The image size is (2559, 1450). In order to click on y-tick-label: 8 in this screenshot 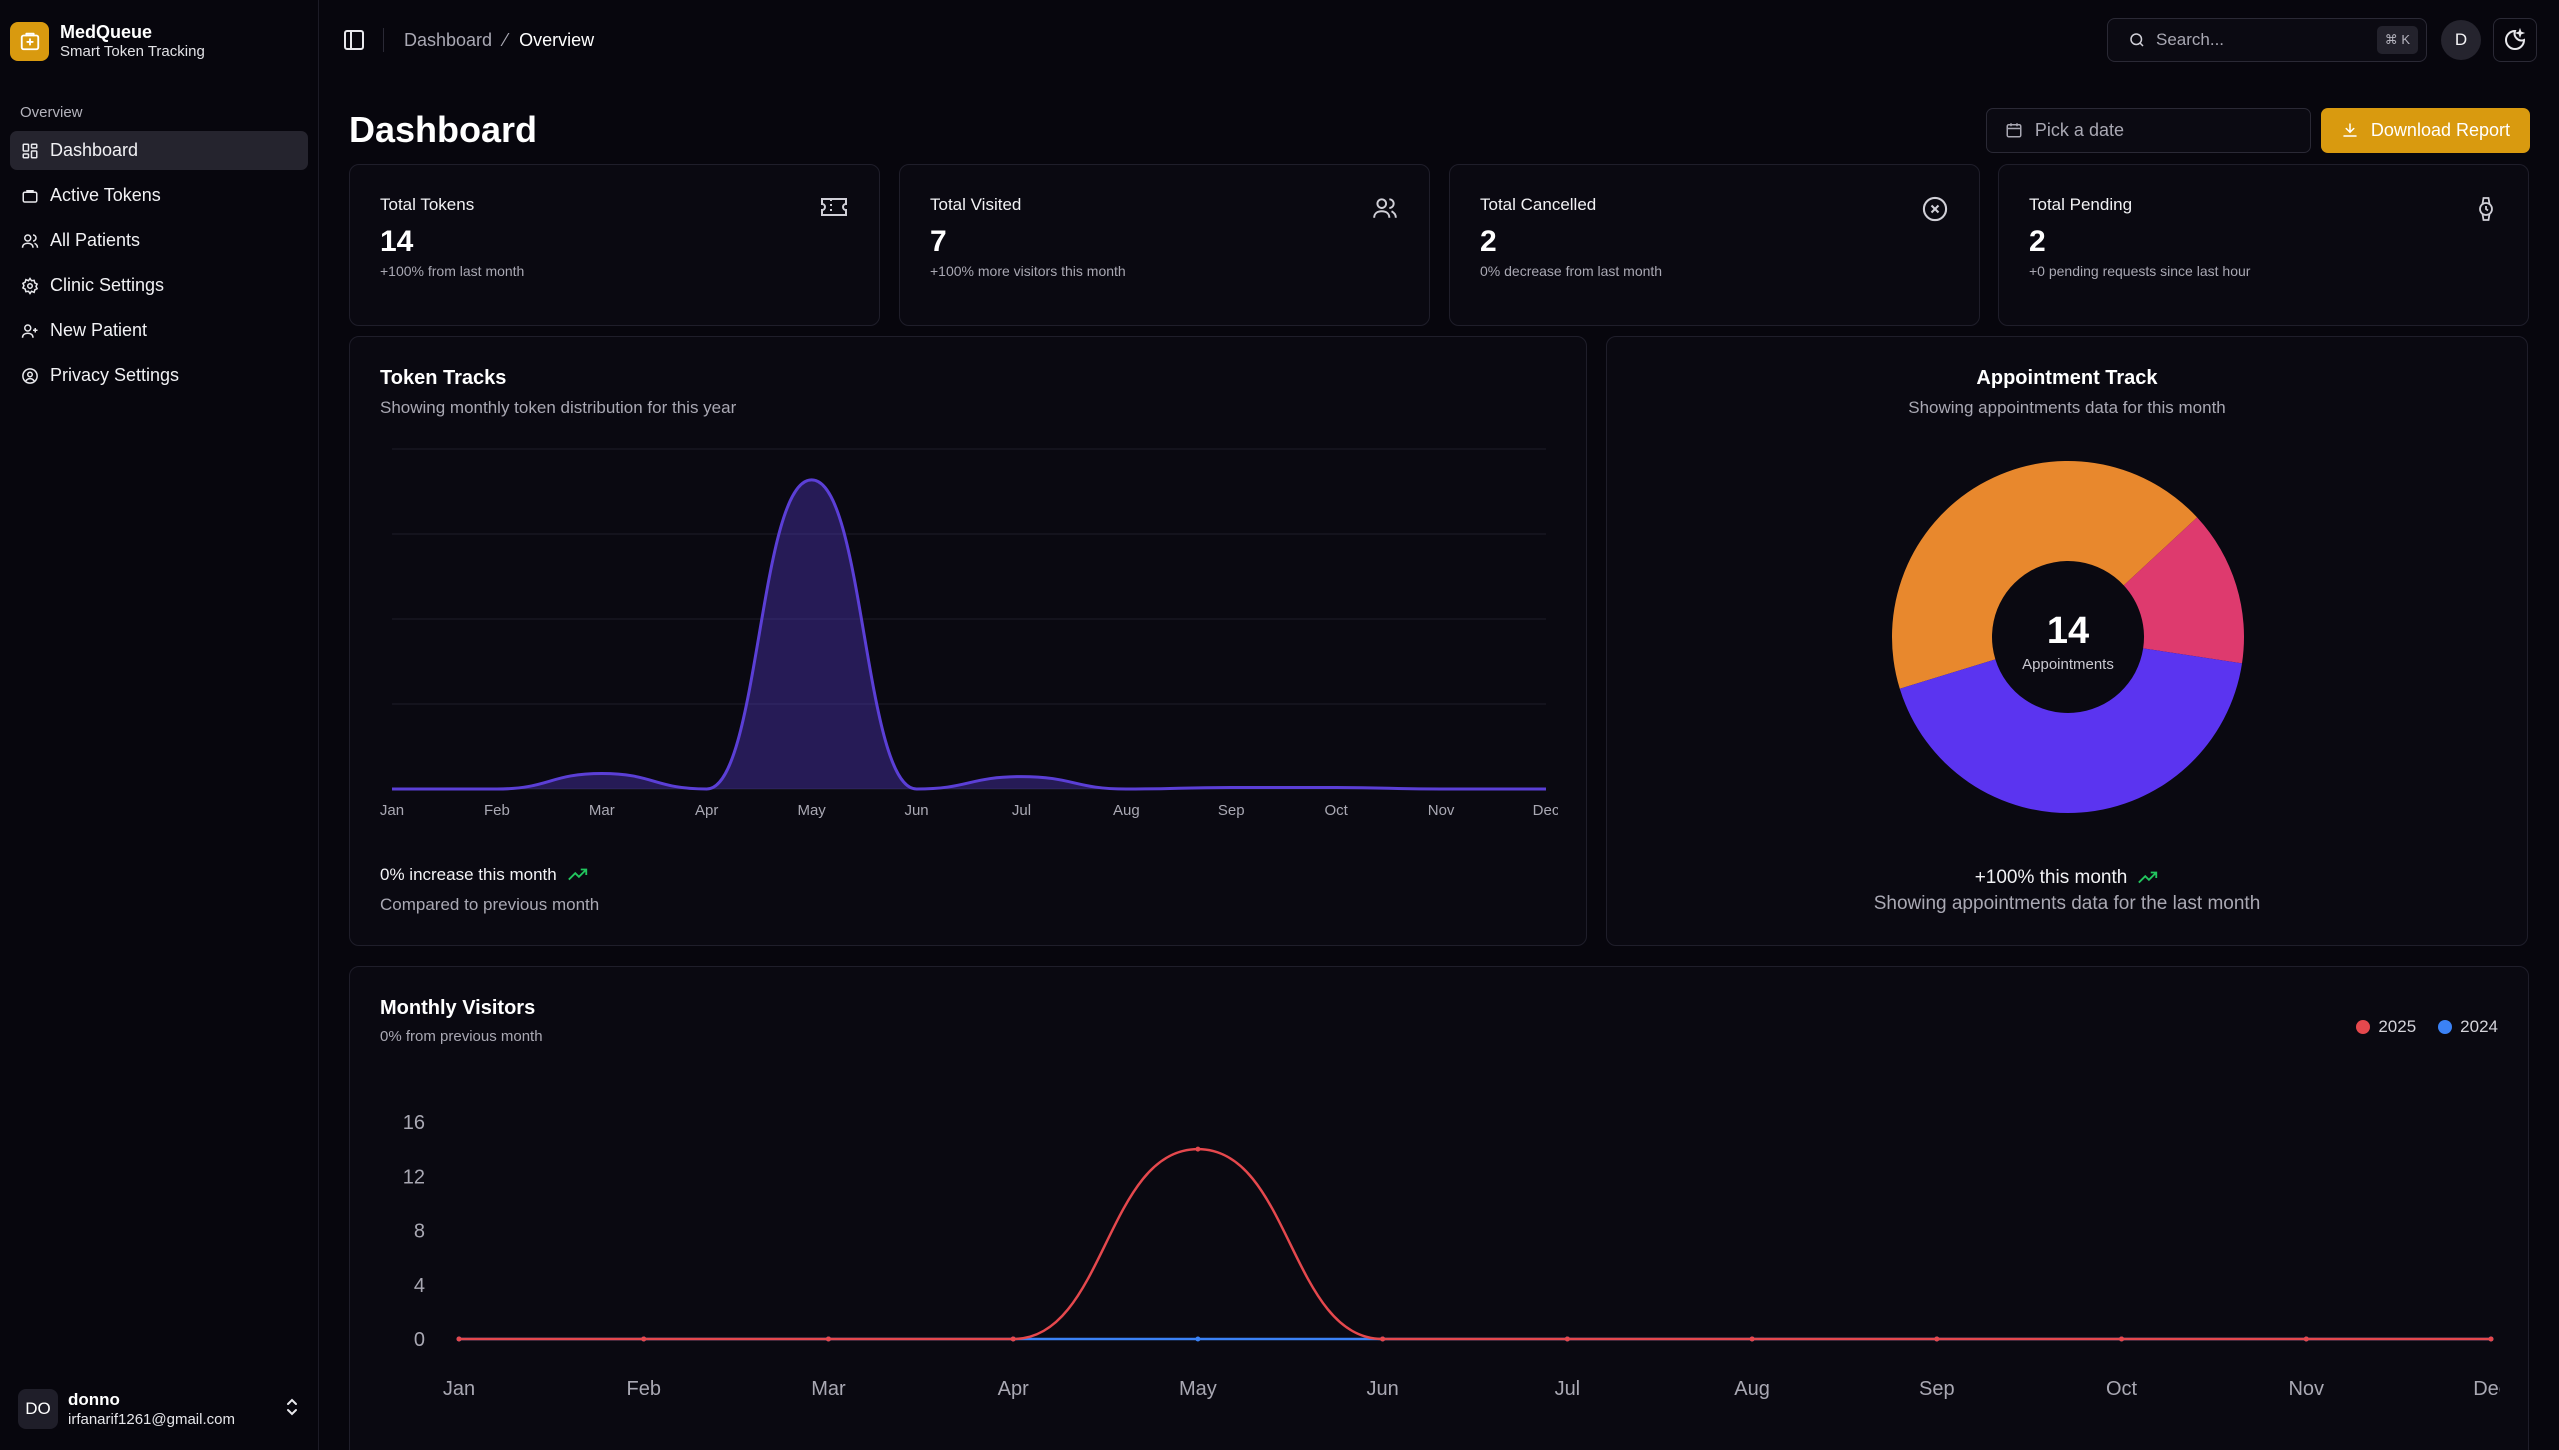, I will do `click(419, 1232)`.